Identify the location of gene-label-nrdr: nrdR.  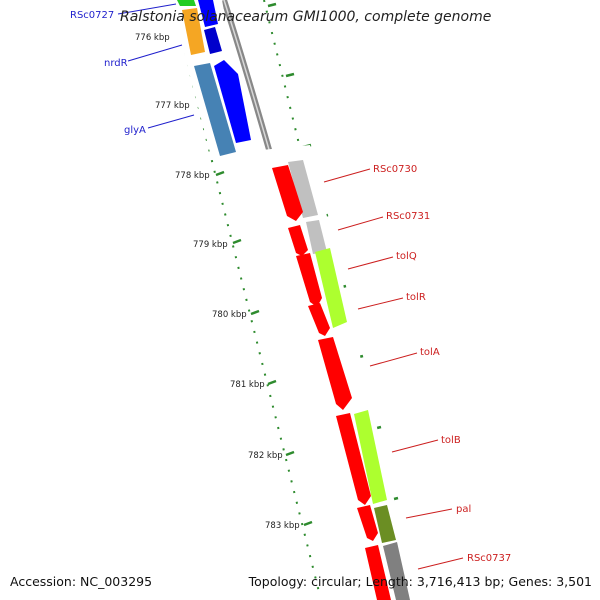
(116, 63).